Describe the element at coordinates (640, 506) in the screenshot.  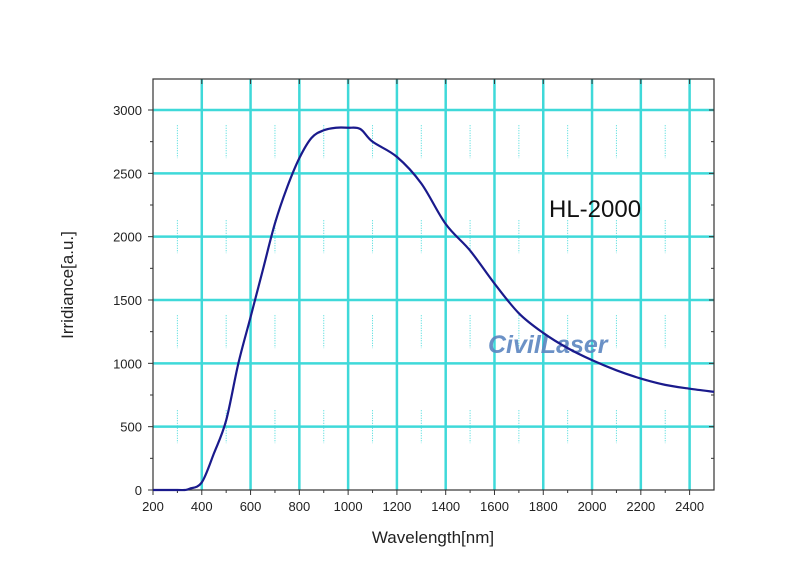
I see `x-tick-label: 2200` at that location.